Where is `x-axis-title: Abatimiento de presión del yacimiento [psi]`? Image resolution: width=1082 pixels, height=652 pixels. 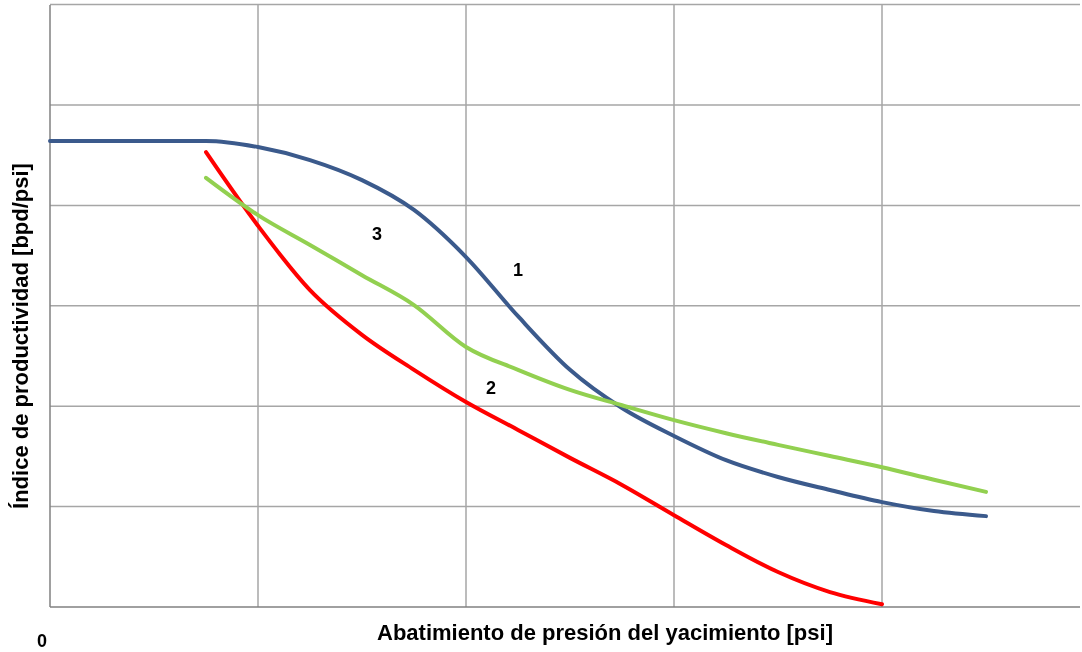 x-axis-title: Abatimiento de presión del yacimiento [psi] is located at coordinates (605, 632).